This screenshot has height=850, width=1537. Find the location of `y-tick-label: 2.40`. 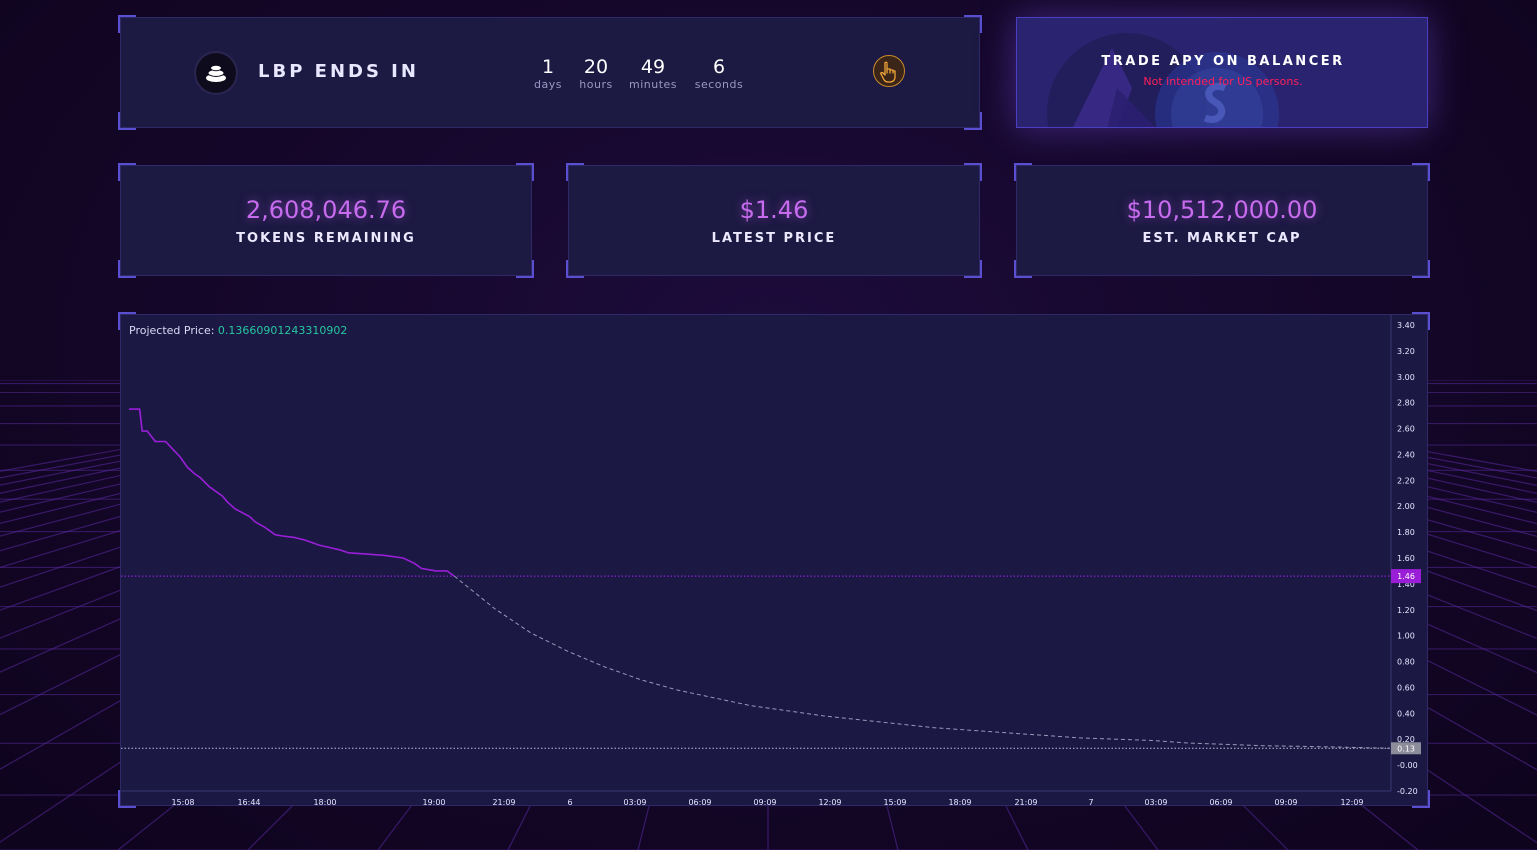

y-tick-label: 2.40 is located at coordinates (1406, 454).